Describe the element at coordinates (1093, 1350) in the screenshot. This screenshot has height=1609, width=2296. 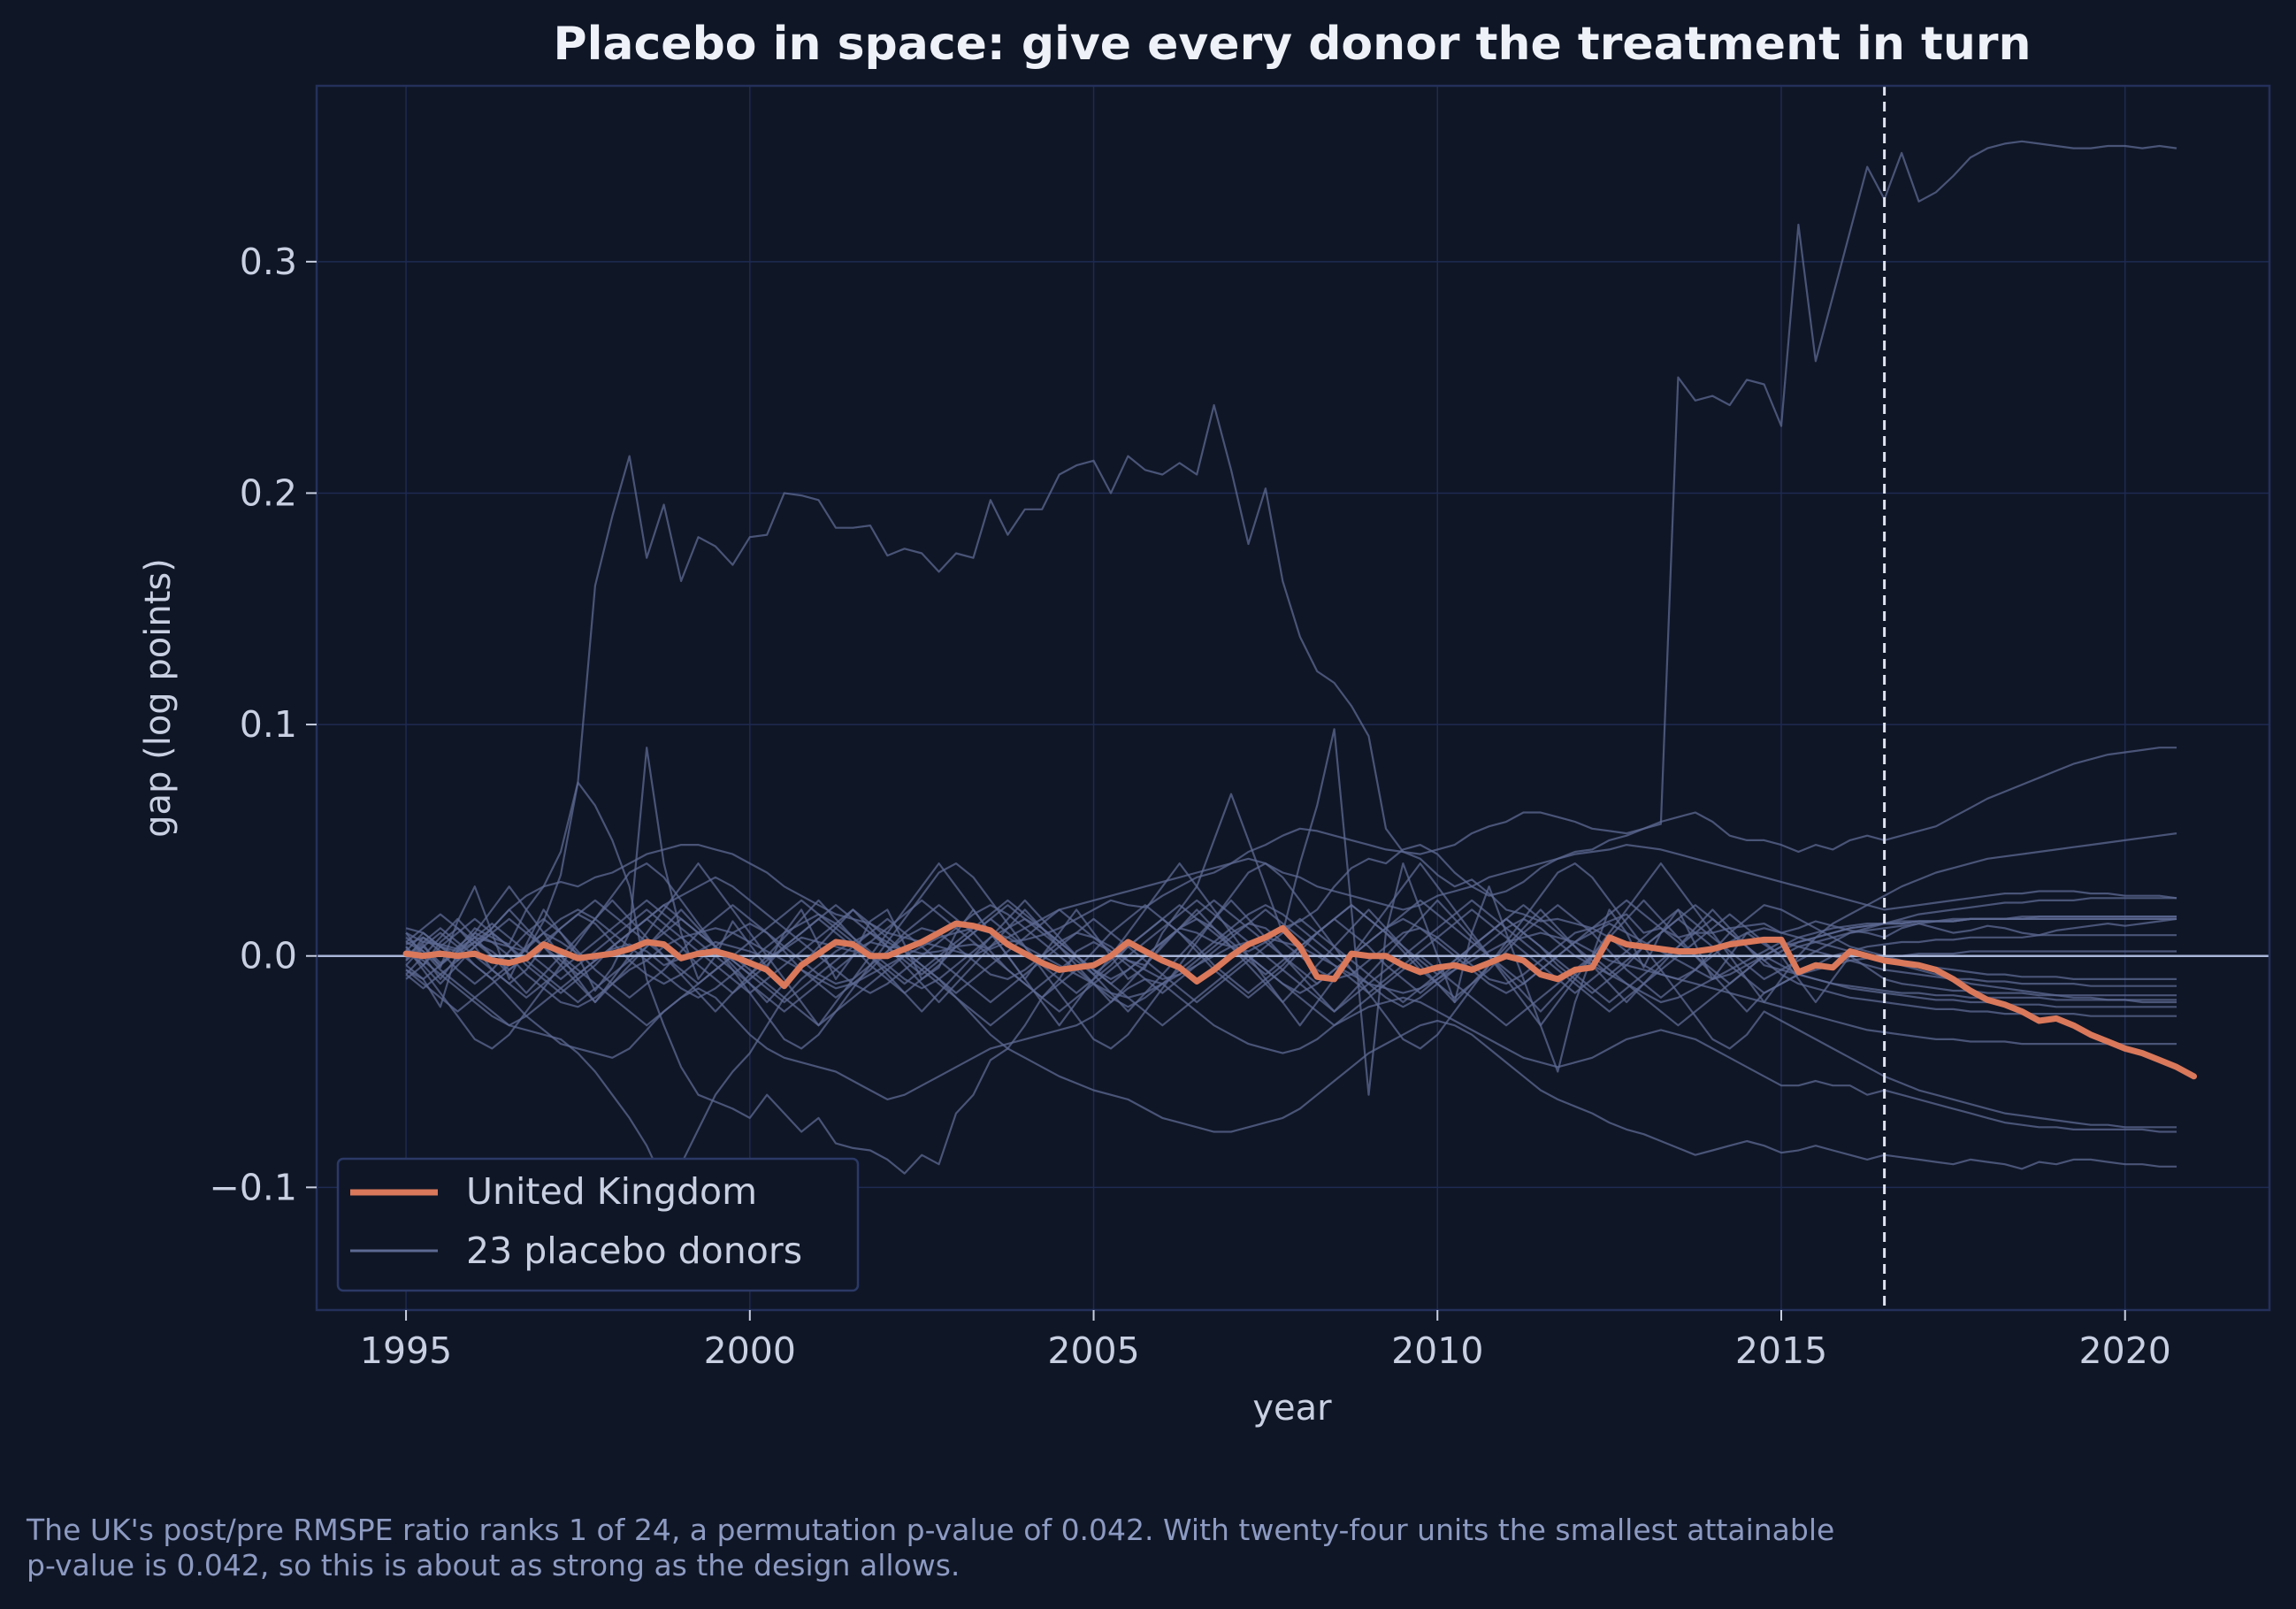
I see `x-tick-label: 2005` at that location.